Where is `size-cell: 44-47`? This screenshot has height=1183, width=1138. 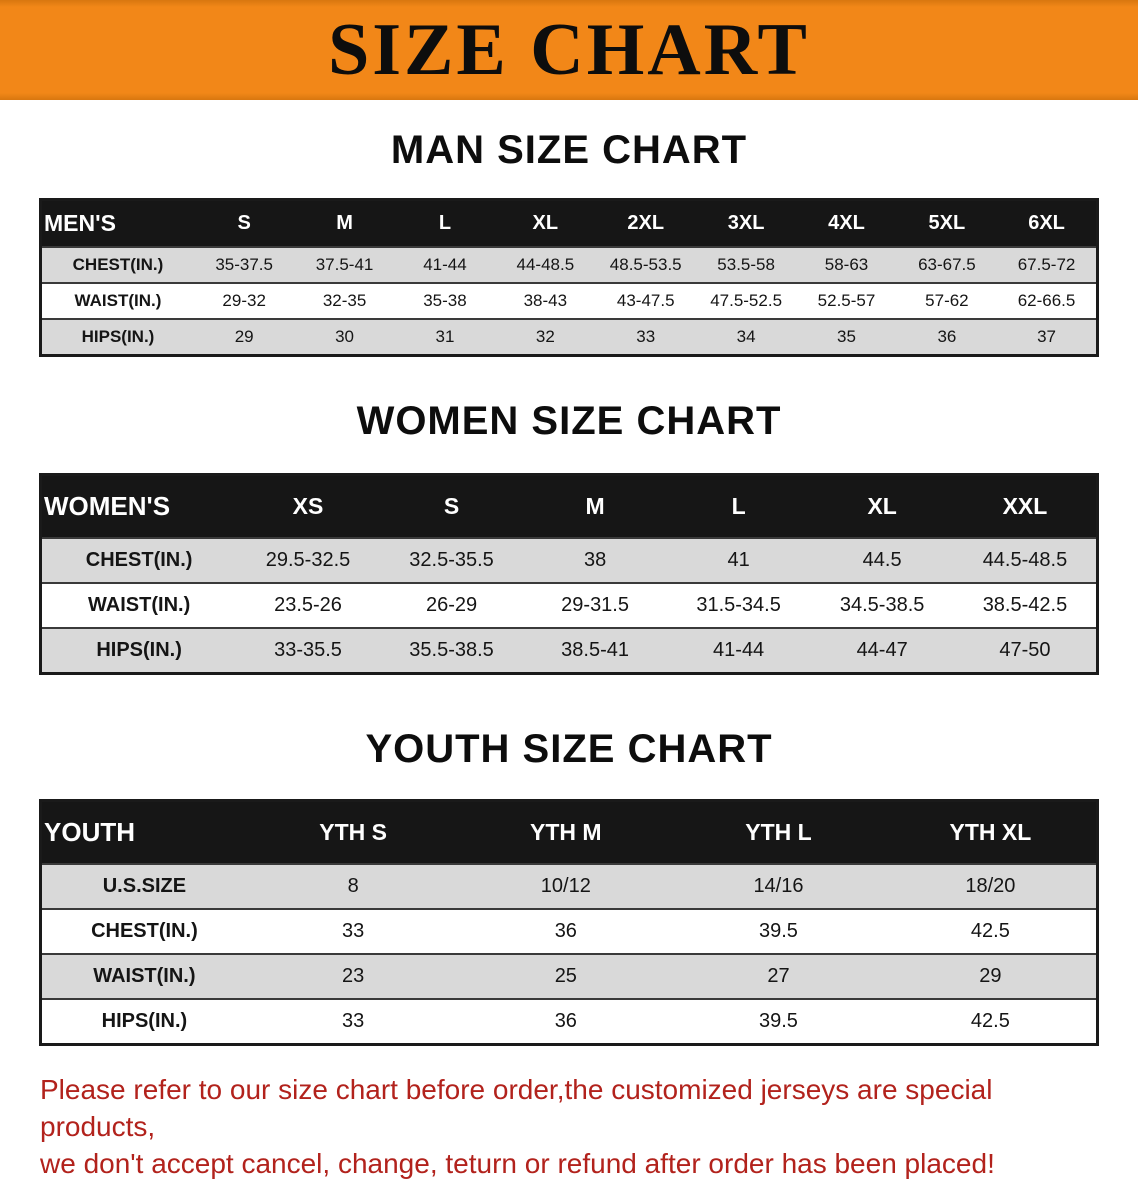
size-cell: 44-47 is located at coordinates (882, 650).